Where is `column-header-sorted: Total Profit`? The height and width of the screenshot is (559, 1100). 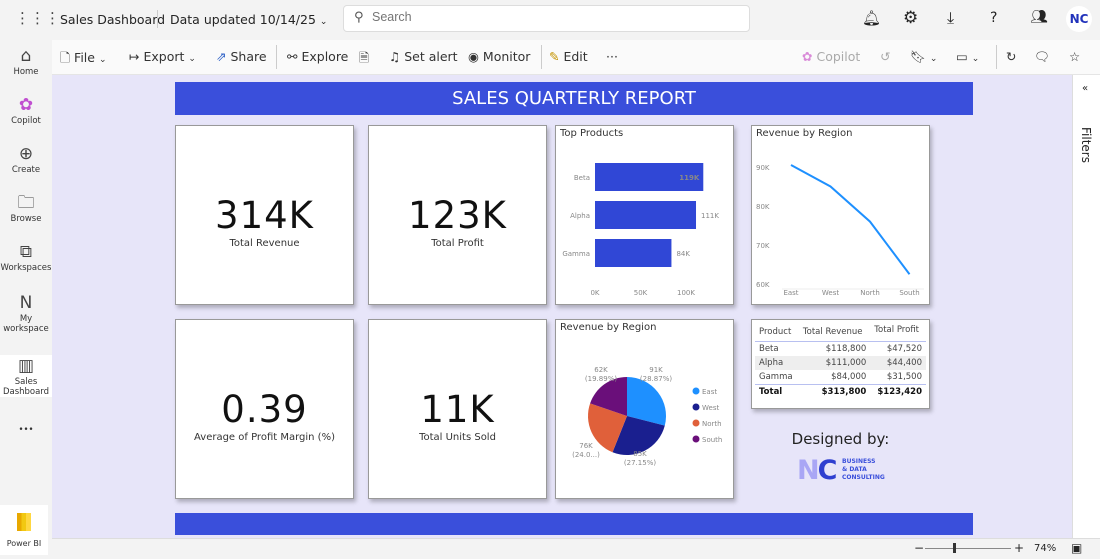 column-header-sorted: Total Profit is located at coordinates (897, 330).